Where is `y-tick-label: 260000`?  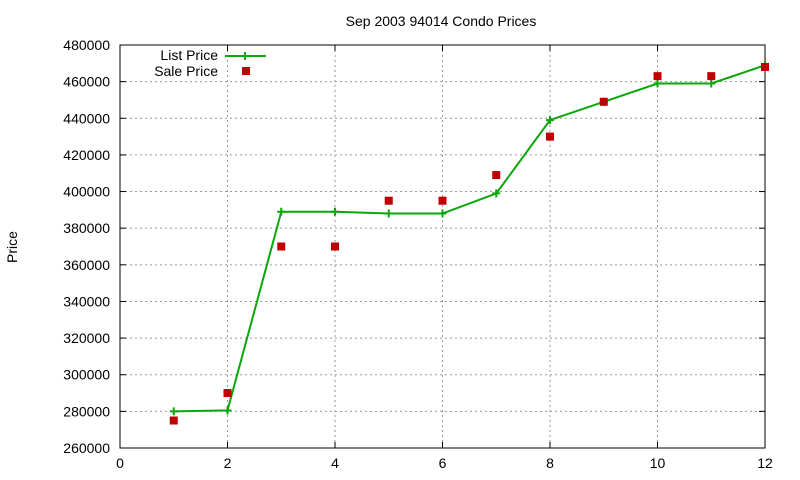
y-tick-label: 260000 is located at coordinates (86, 448).